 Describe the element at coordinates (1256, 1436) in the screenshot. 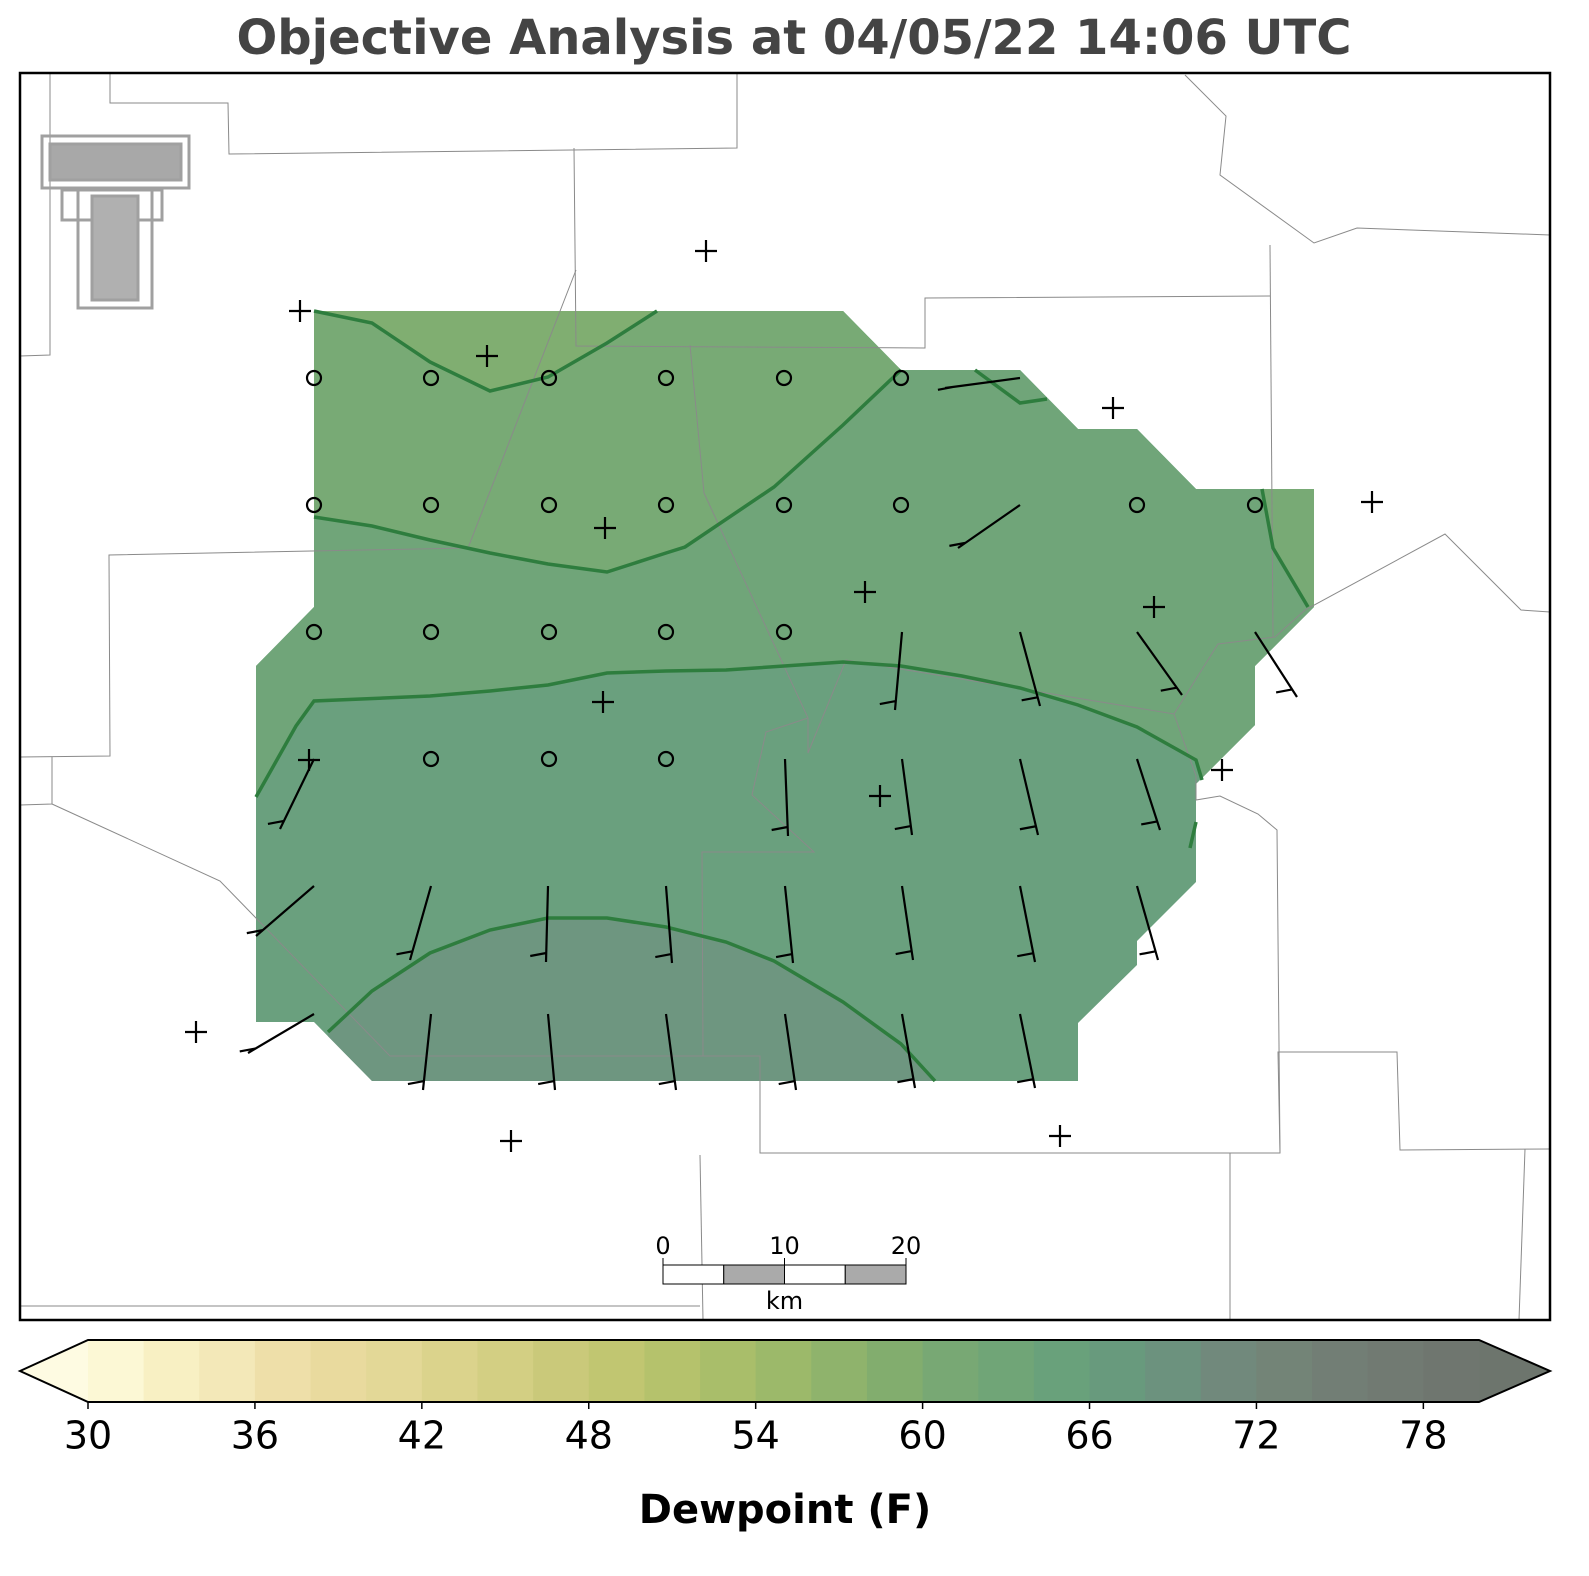

I see `colorbar-tick-label: 72` at that location.